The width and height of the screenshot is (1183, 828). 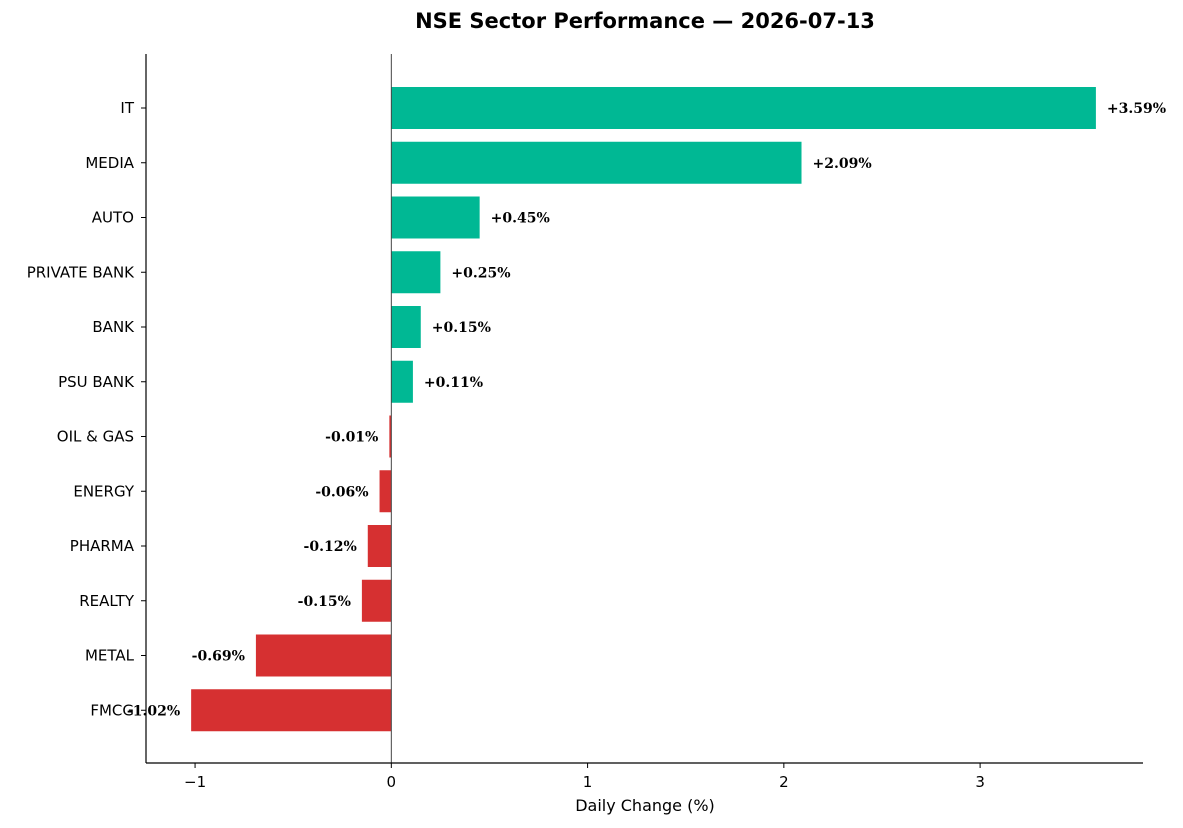 I want to click on data-label-media: +2.09%, so click(x=842, y=164).